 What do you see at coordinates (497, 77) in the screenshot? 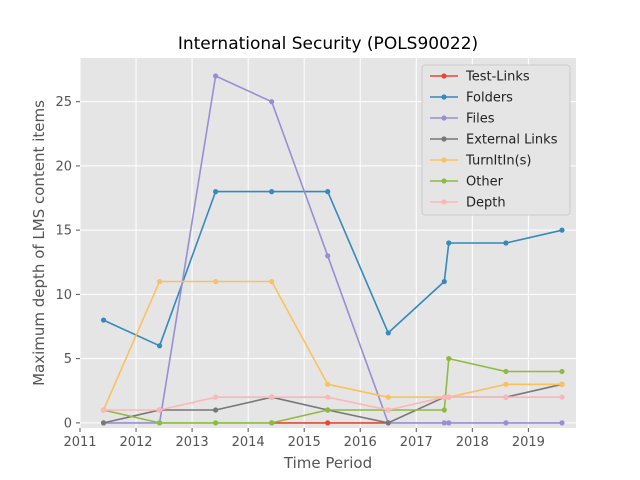
I see `legend-label: Test-Links` at bounding box center [497, 77].